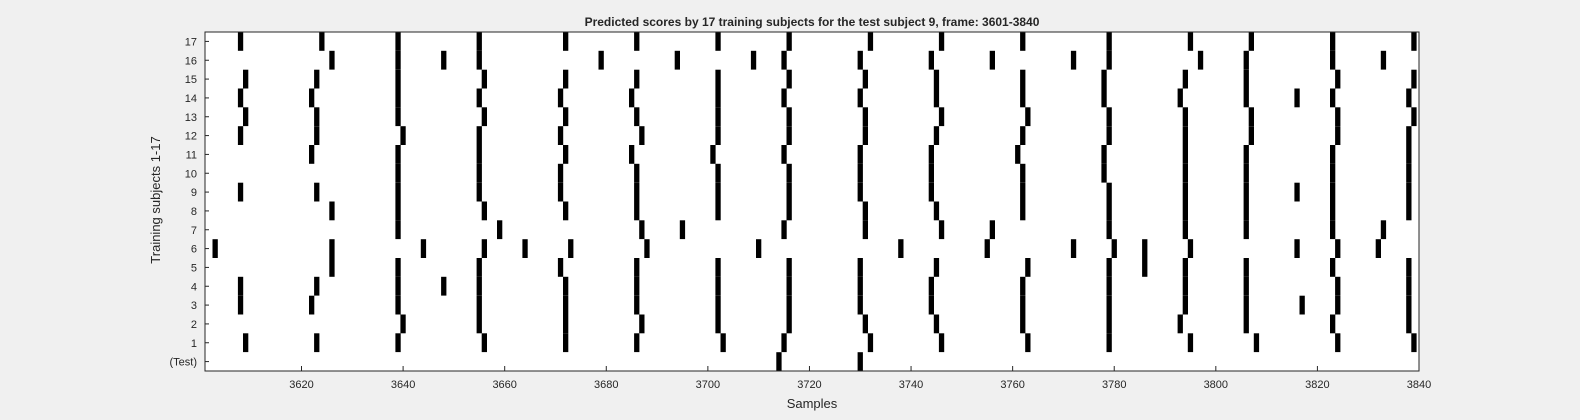  Describe the element at coordinates (191, 99) in the screenshot. I see `y-tick-label: 14` at that location.